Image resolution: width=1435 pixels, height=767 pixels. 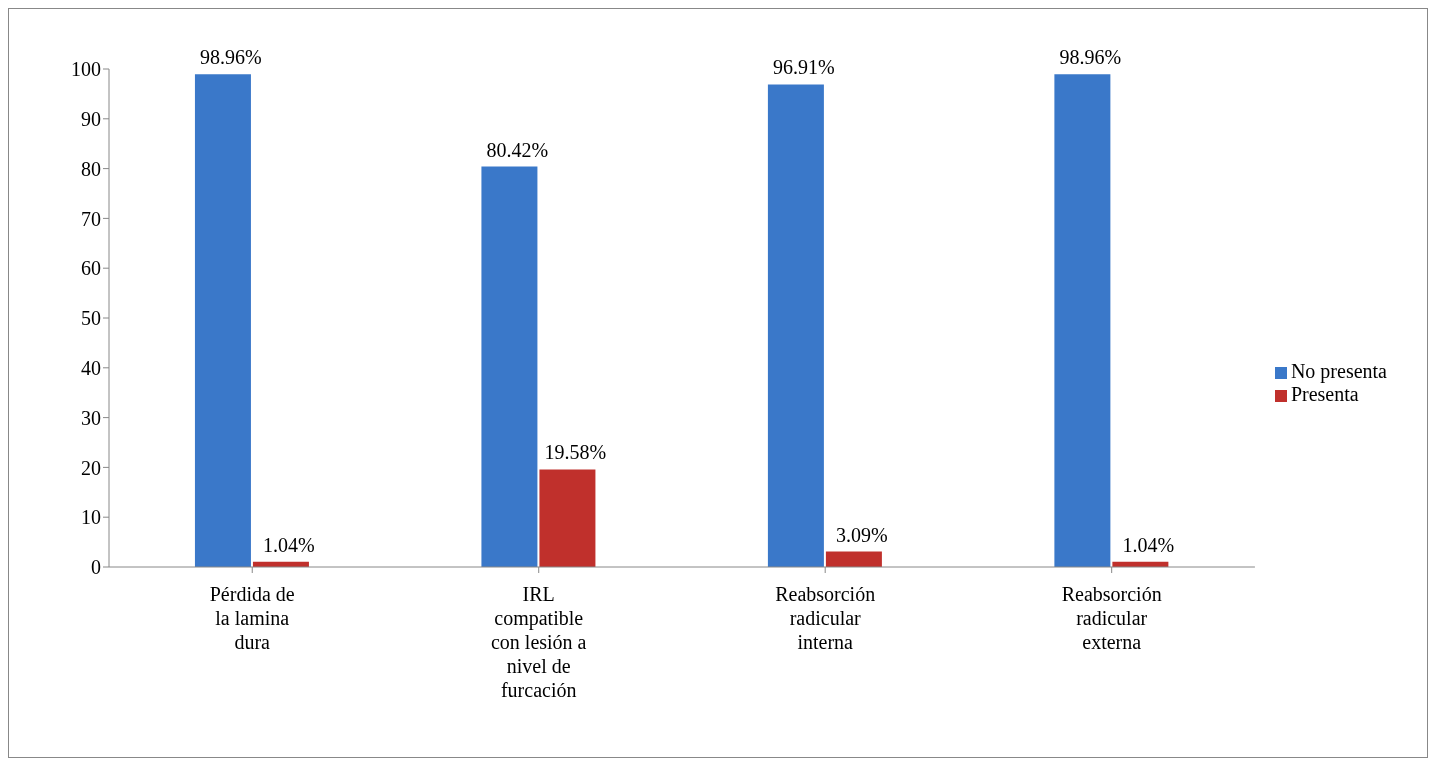 What do you see at coordinates (804, 67) in the screenshot?
I see `data-label: 96.91%` at bounding box center [804, 67].